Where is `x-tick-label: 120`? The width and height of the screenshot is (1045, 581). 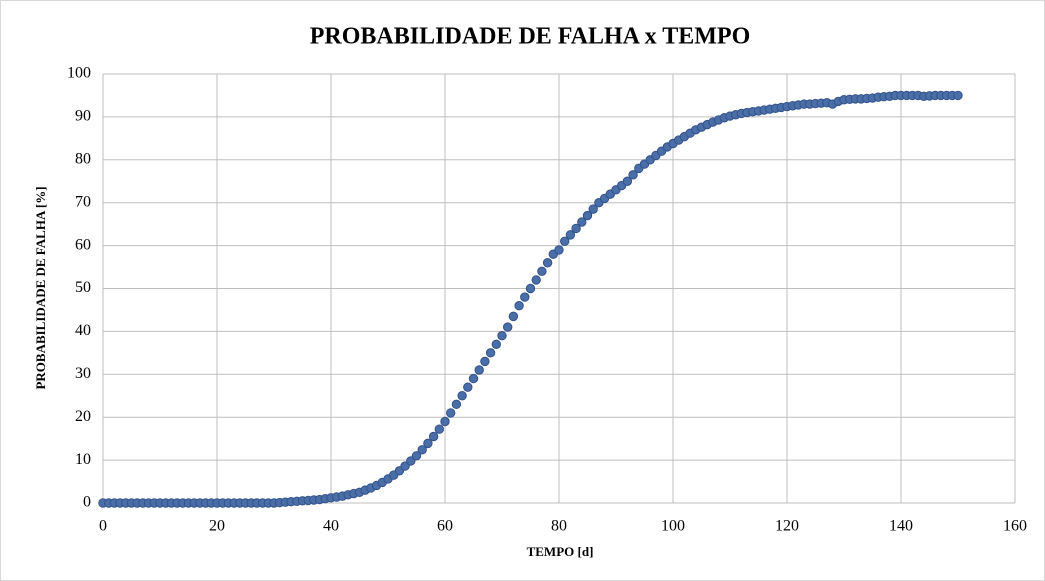 x-tick-label: 120 is located at coordinates (787, 526).